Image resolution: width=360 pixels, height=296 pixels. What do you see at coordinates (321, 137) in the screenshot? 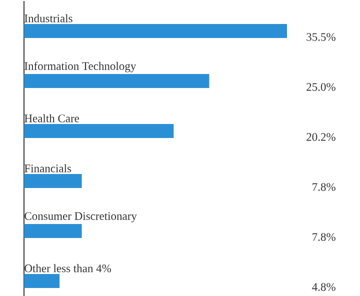
I see `data-label: 20.2%` at bounding box center [321, 137].